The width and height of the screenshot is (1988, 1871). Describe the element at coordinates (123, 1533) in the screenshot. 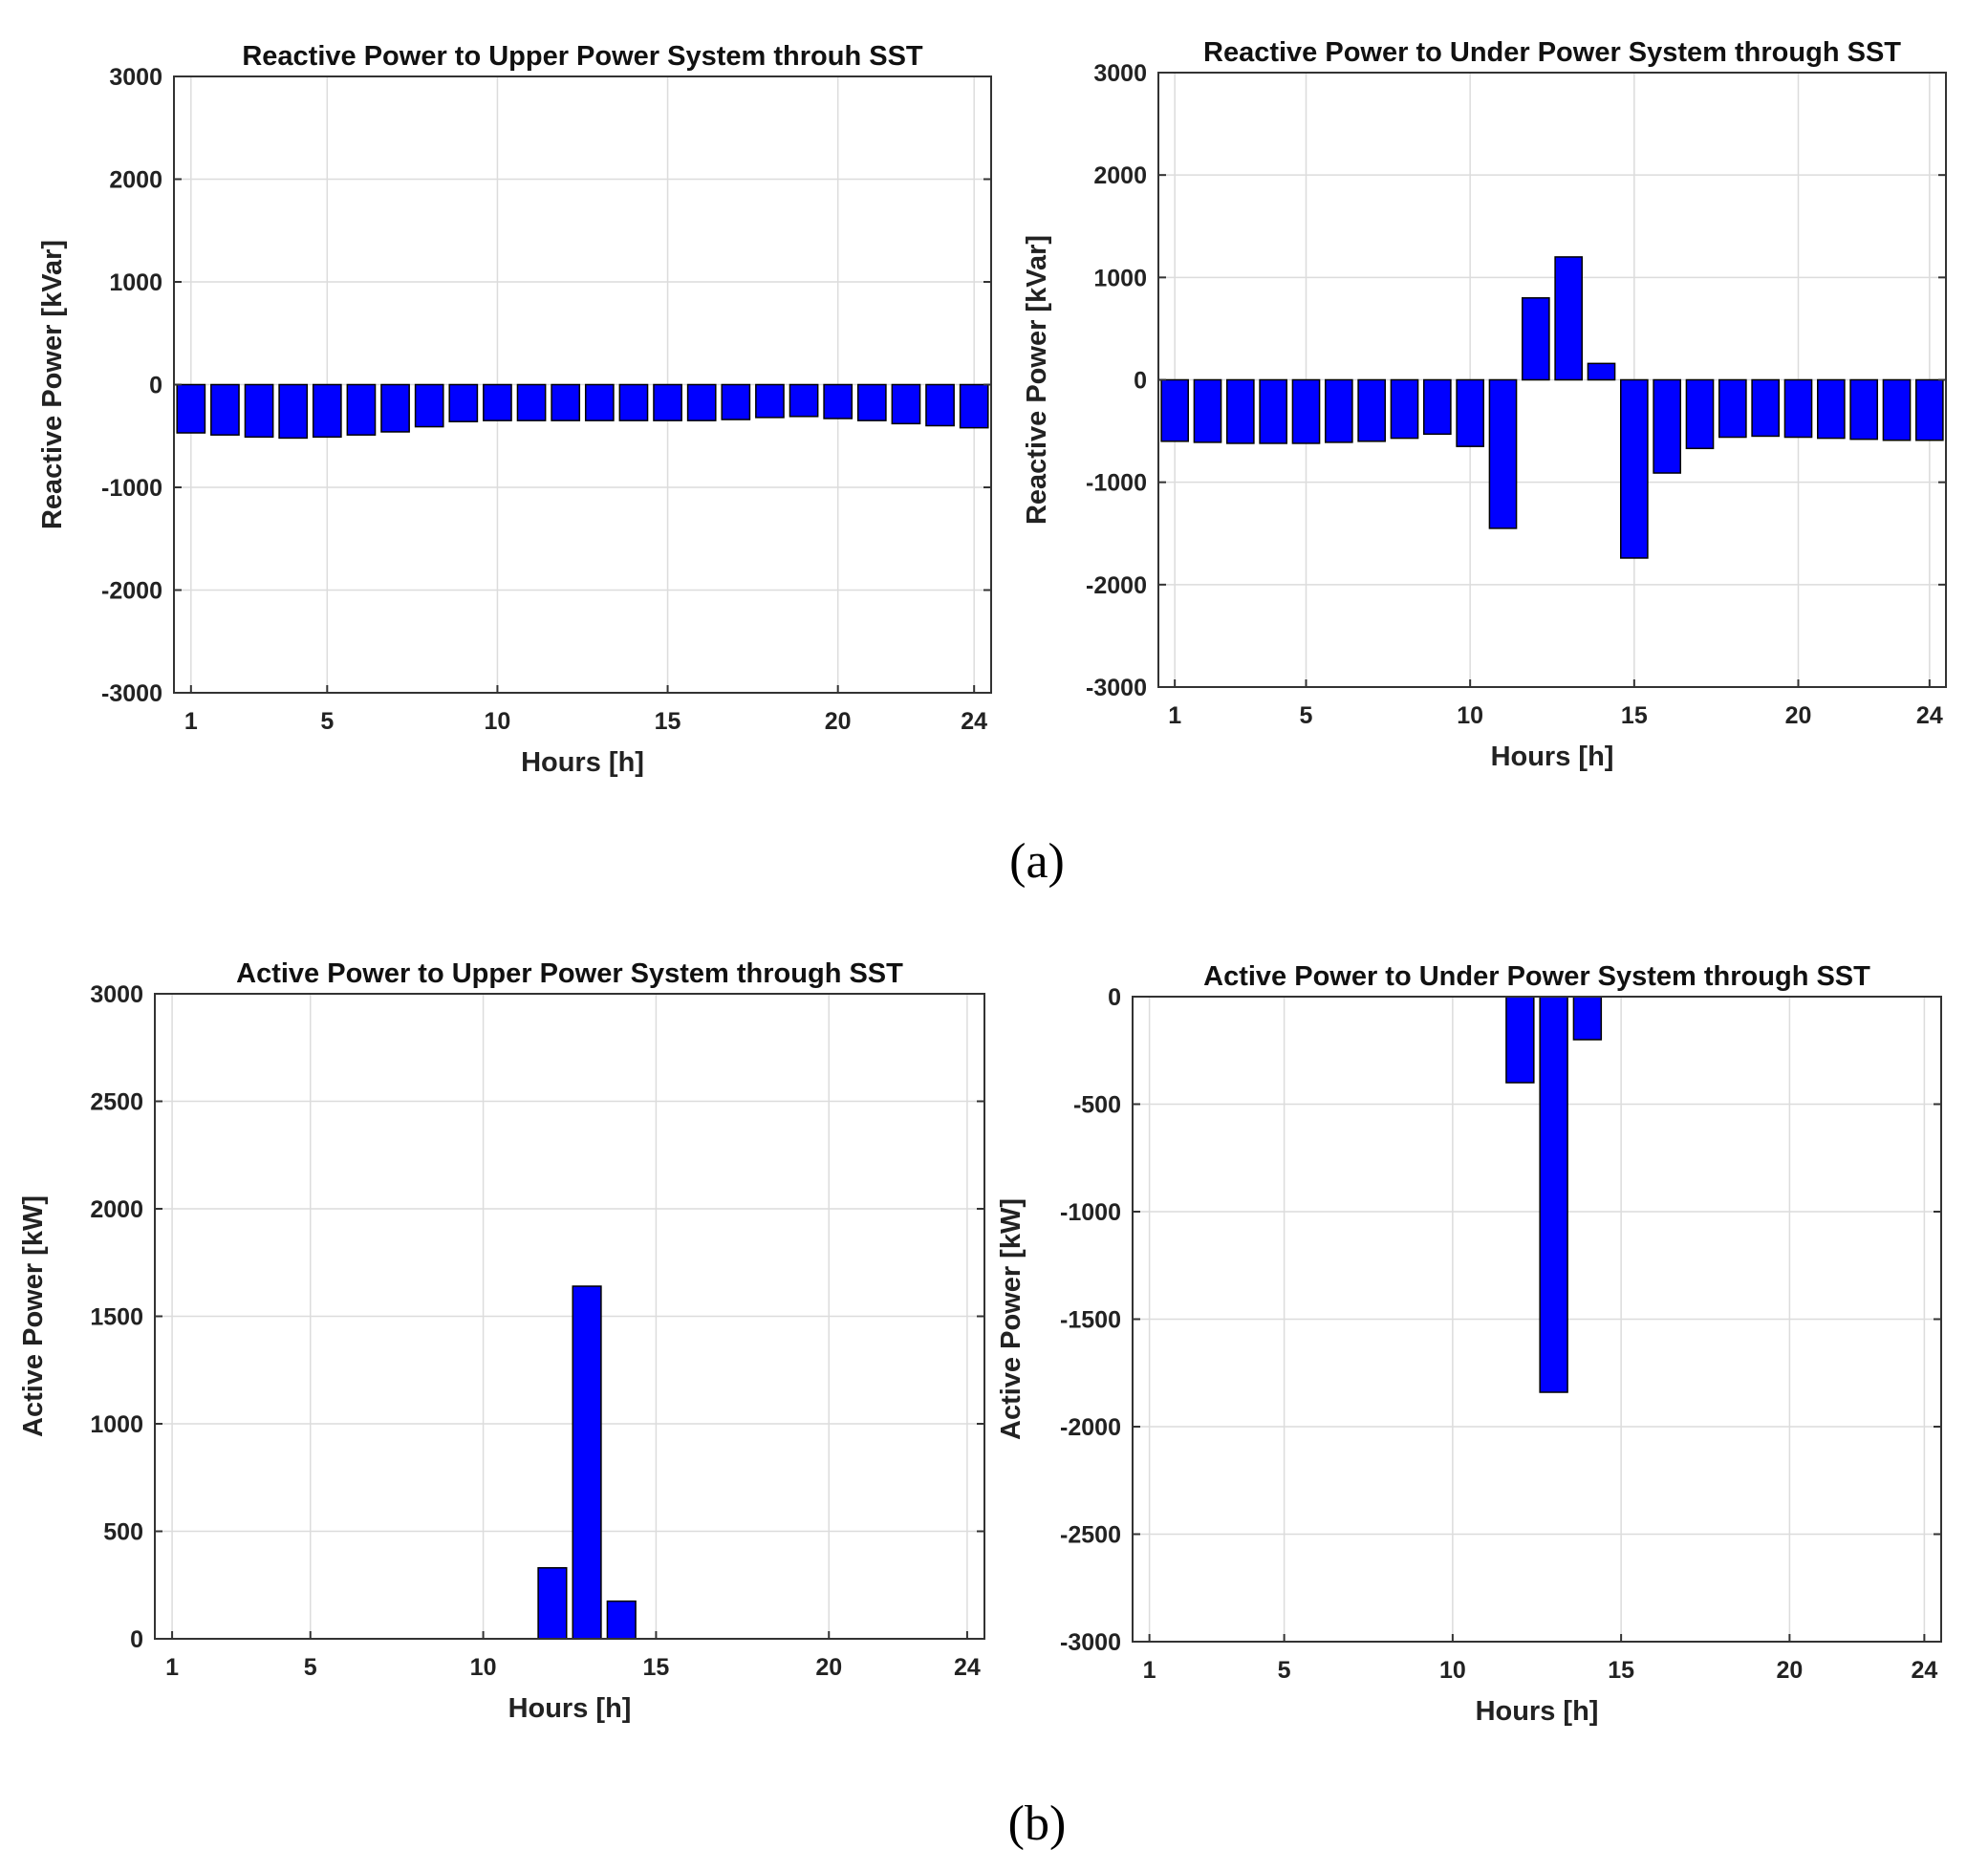

I see `y-tick-label: 500` at that location.